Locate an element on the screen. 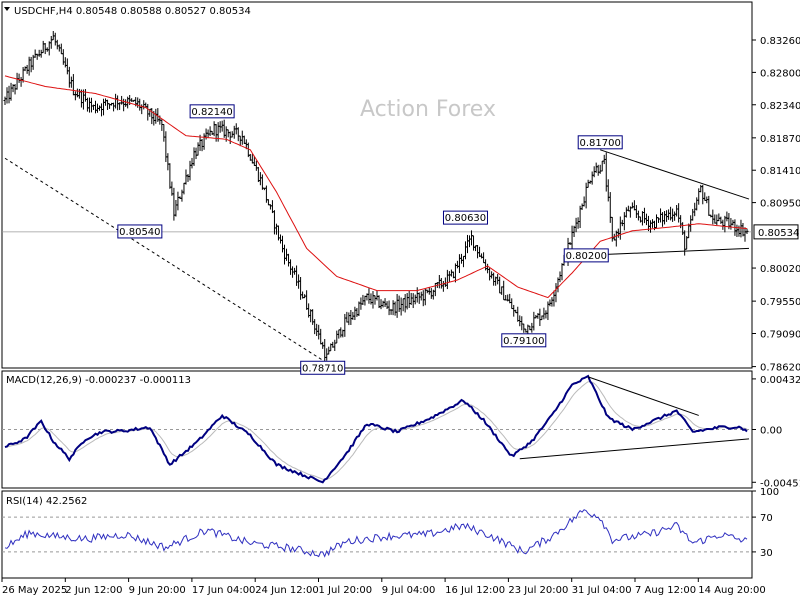 The width and height of the screenshot is (800, 604). time-axis-label: 1 Jul 20:00 is located at coordinates (346, 590).